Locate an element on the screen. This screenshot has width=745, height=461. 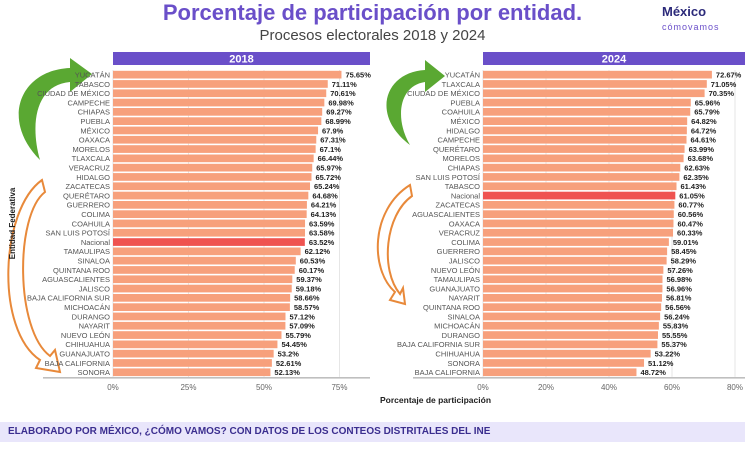
x-tick-label: 40% is located at coordinates (609, 387).